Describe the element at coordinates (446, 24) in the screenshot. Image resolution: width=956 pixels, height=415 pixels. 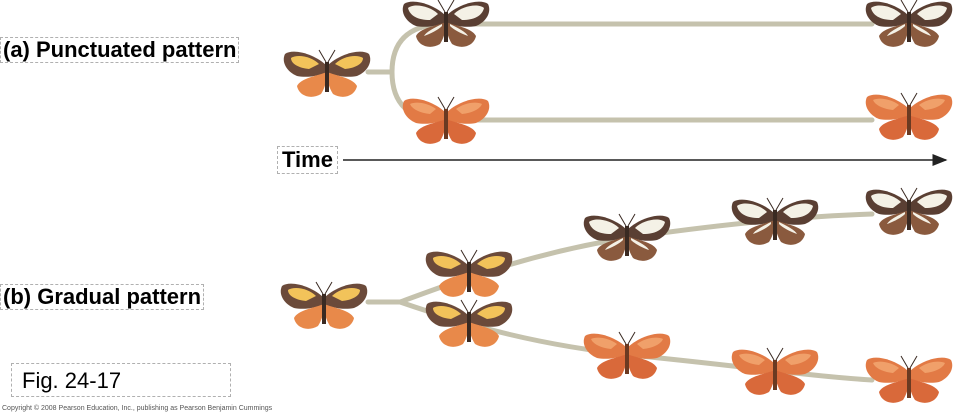
I see `butterfly-white-punctuated-early` at that location.